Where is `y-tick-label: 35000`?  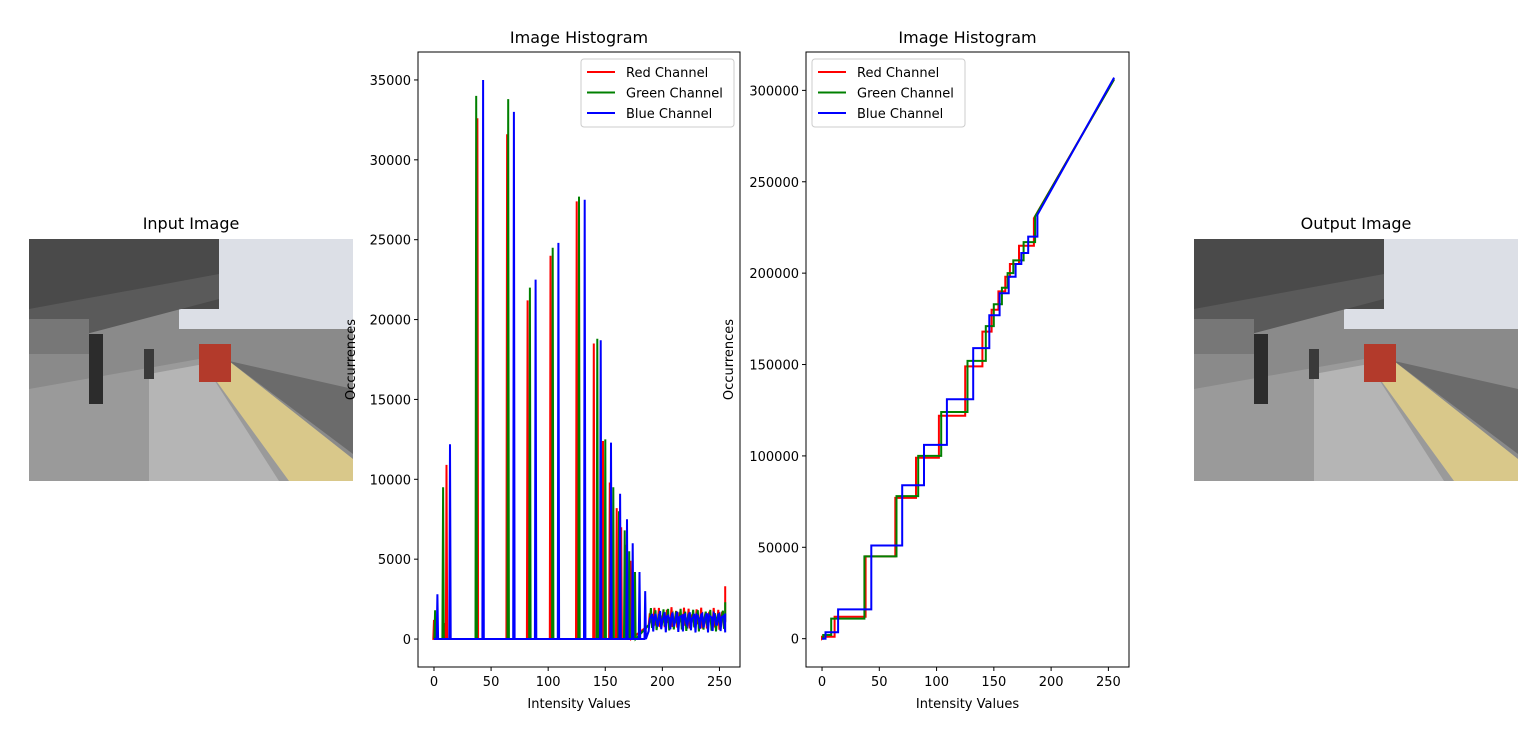
y-tick-label: 35000 is located at coordinates (390, 81).